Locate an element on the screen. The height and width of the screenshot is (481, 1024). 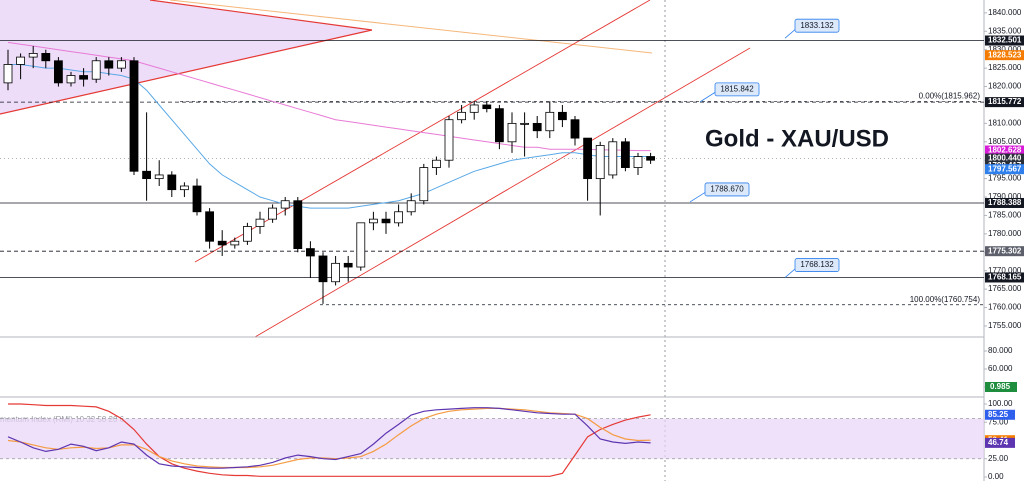
y-tick-label: 1825.000 is located at coordinates (1005, 67).